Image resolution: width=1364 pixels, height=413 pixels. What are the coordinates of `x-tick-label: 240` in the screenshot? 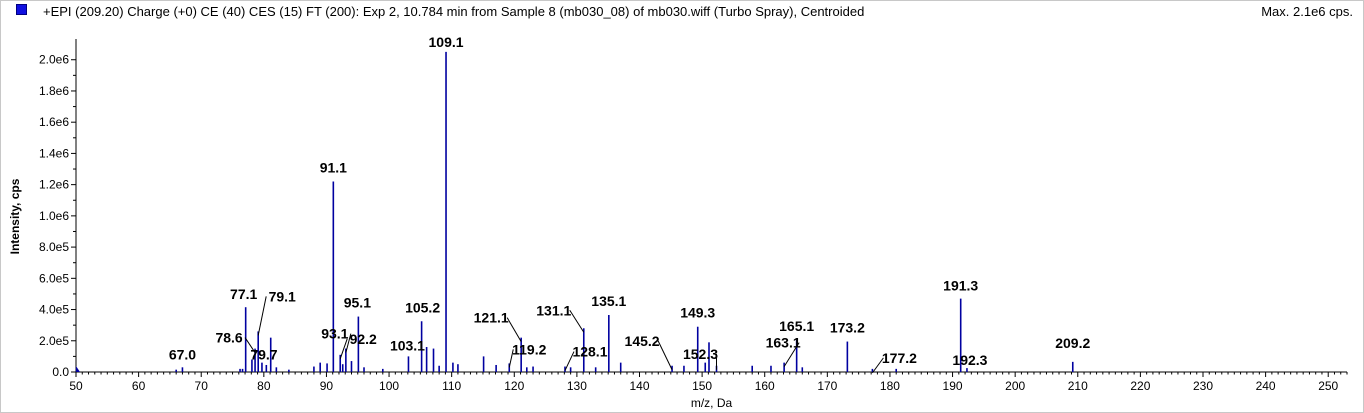 It's located at (1266, 386).